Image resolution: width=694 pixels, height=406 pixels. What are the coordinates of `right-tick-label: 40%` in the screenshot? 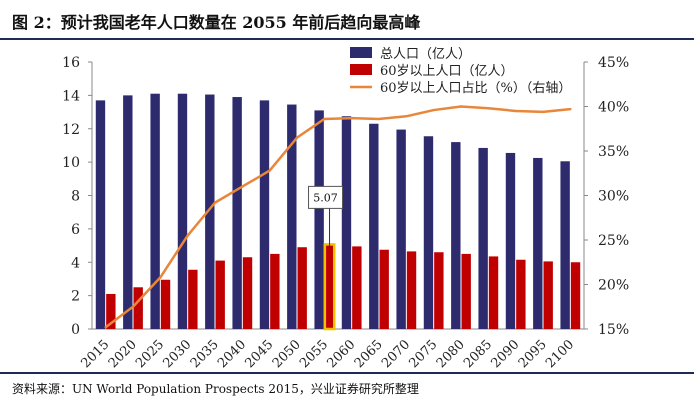 It's located at (613, 108).